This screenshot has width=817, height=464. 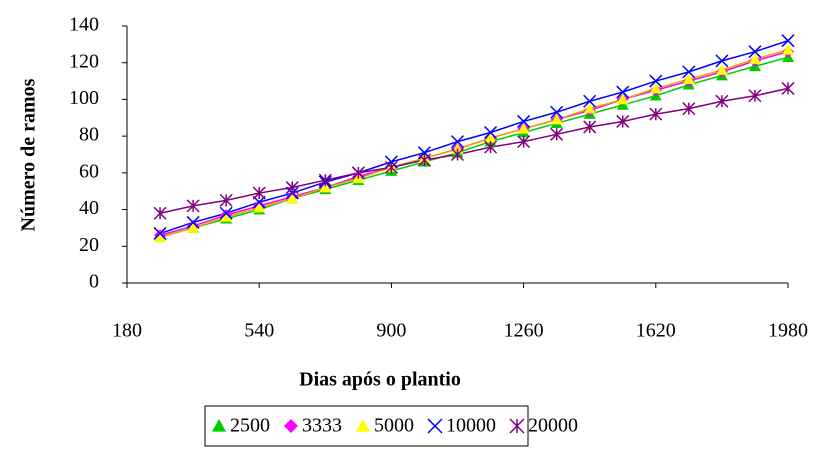 What do you see at coordinates (380, 380) in the screenshot?
I see `x-axis-label: Dias após o plantio` at bounding box center [380, 380].